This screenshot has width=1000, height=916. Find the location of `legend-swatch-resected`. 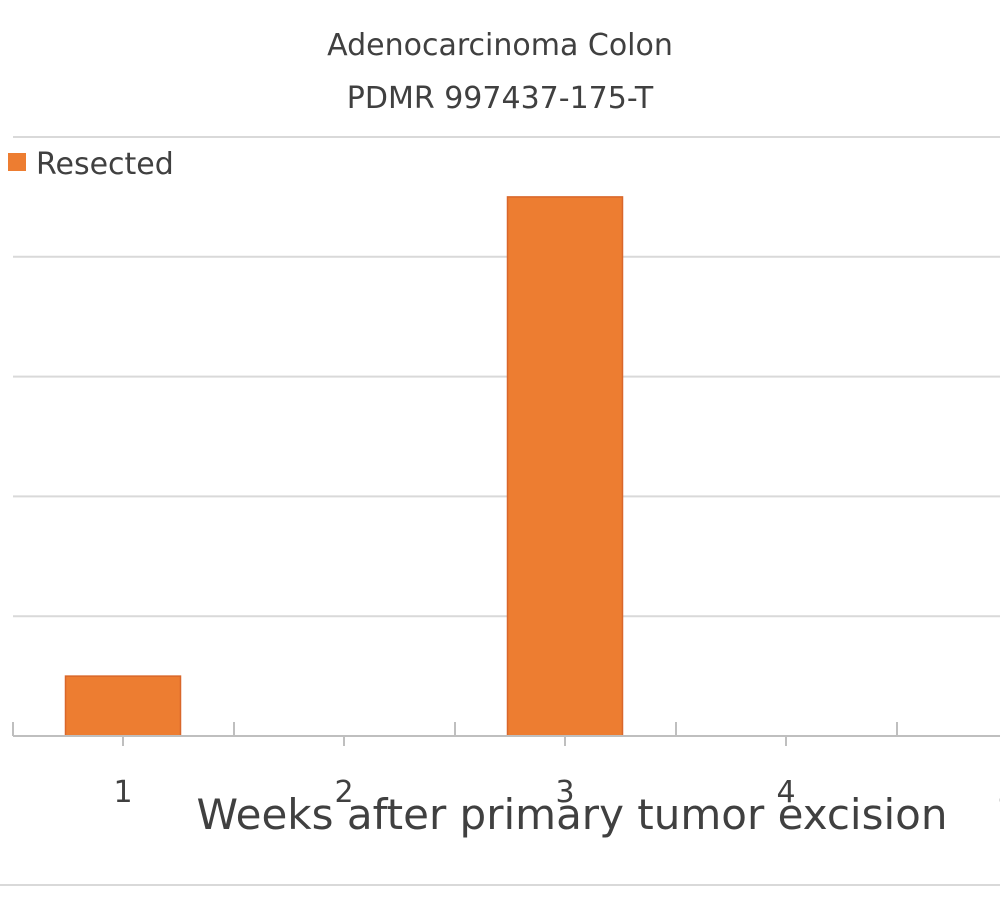

legend-swatch-resected is located at coordinates (17, 162).